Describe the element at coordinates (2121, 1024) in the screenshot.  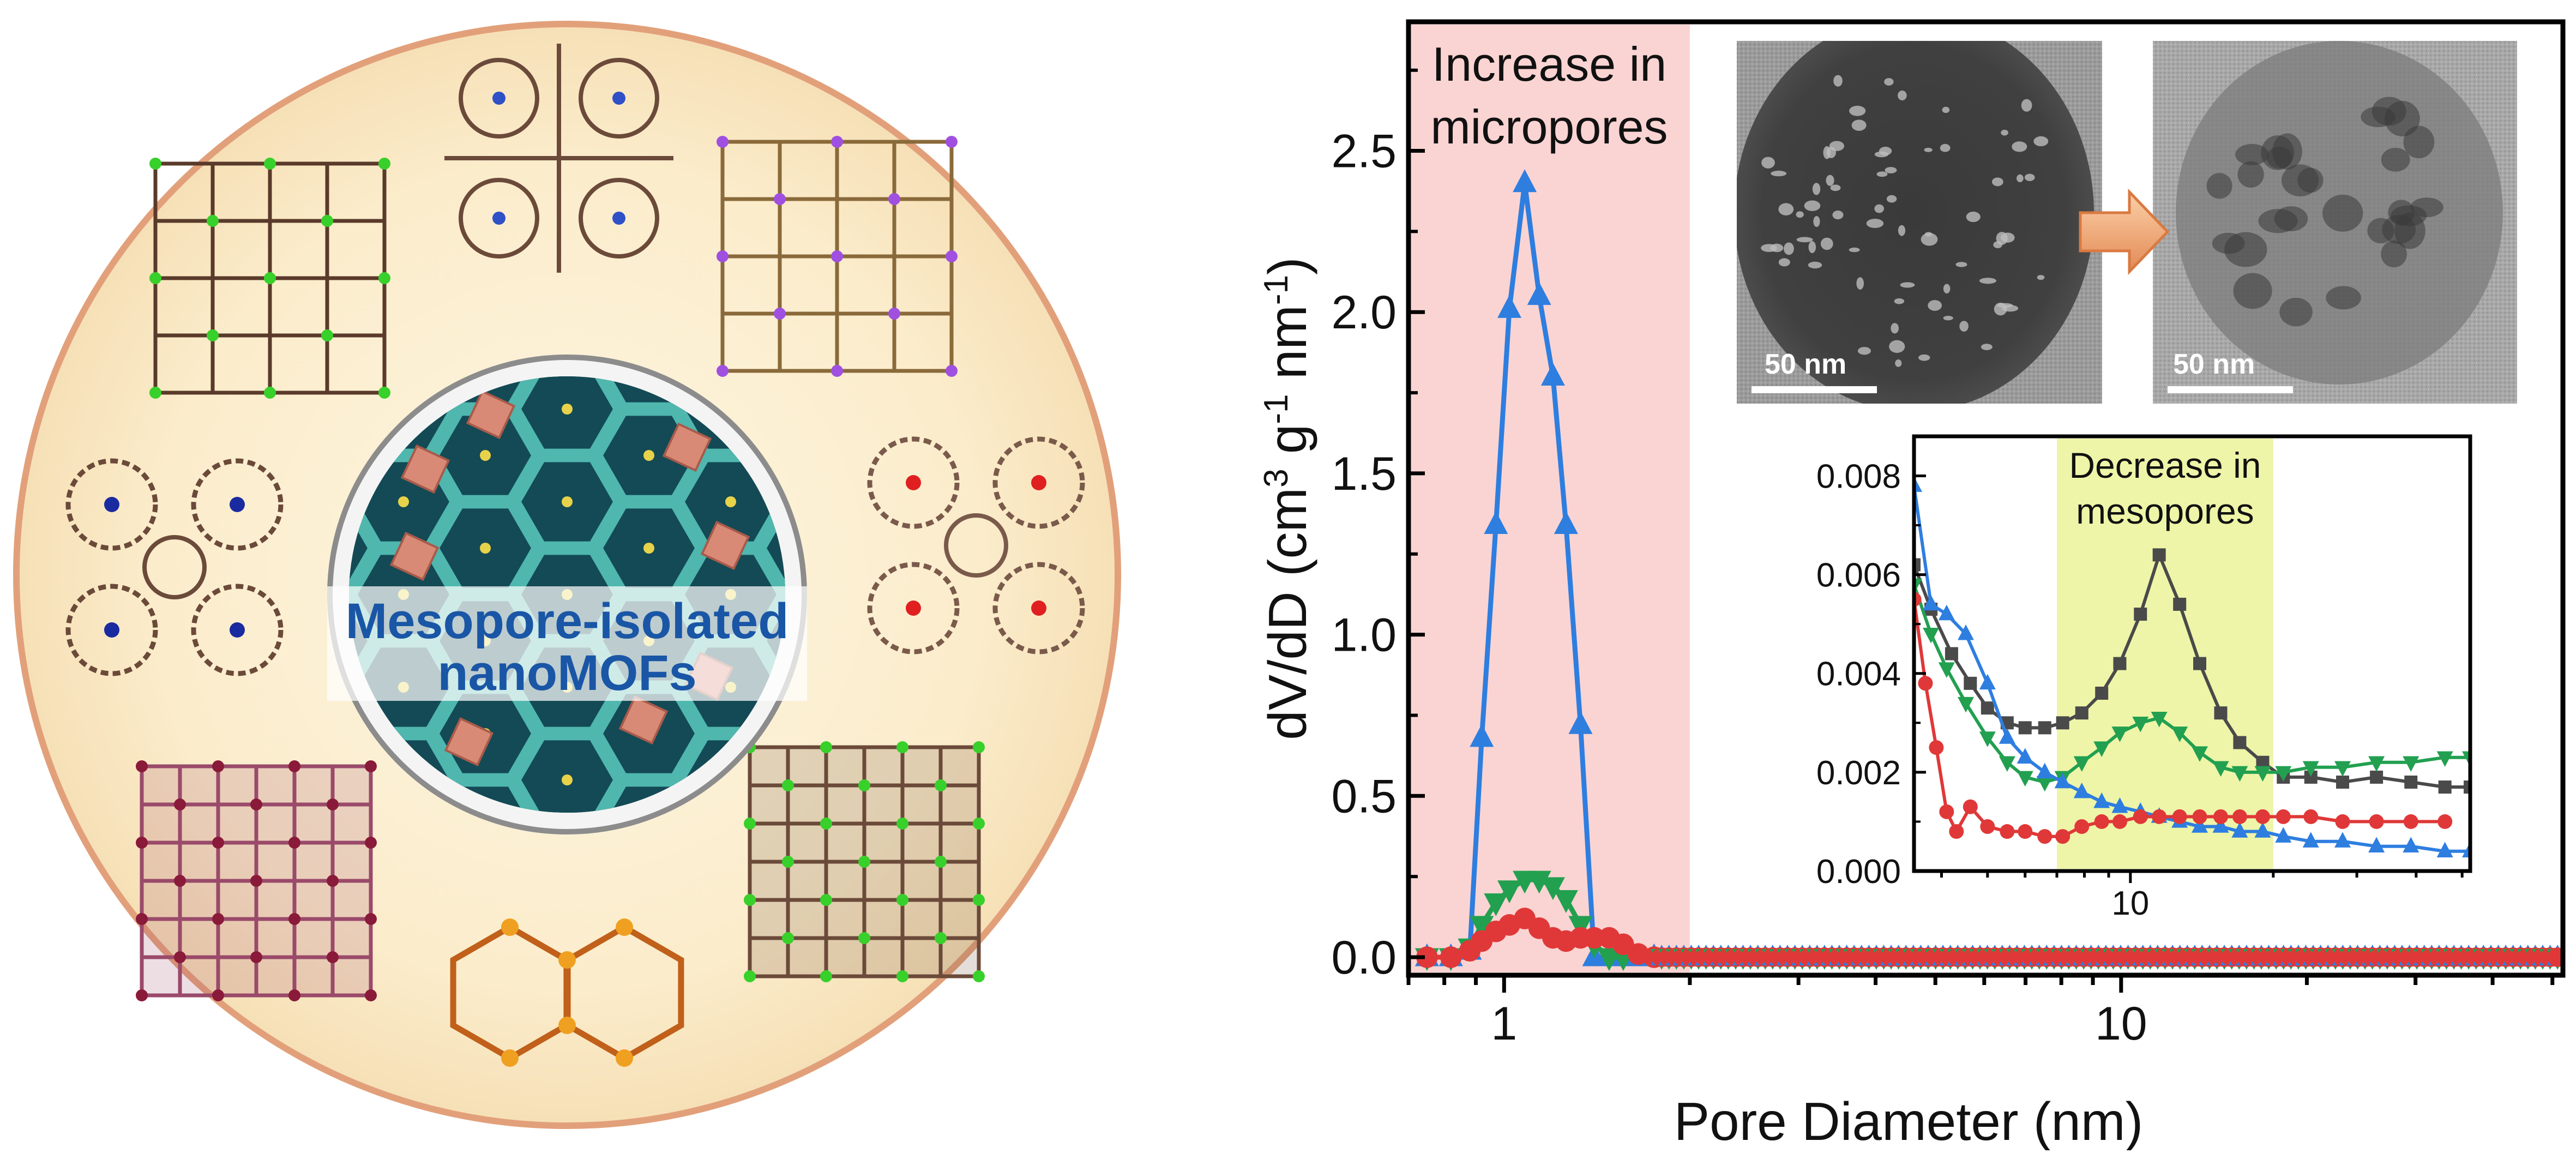
I see `x-tick-label: 10` at that location.